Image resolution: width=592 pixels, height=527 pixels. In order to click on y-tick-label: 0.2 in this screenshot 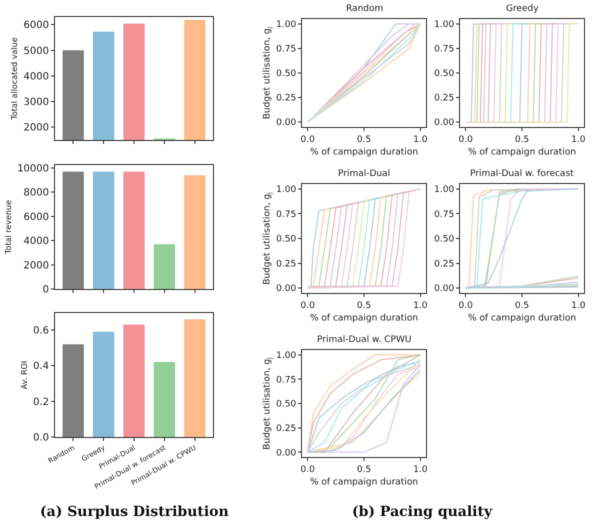, I will do `click(41, 402)`.